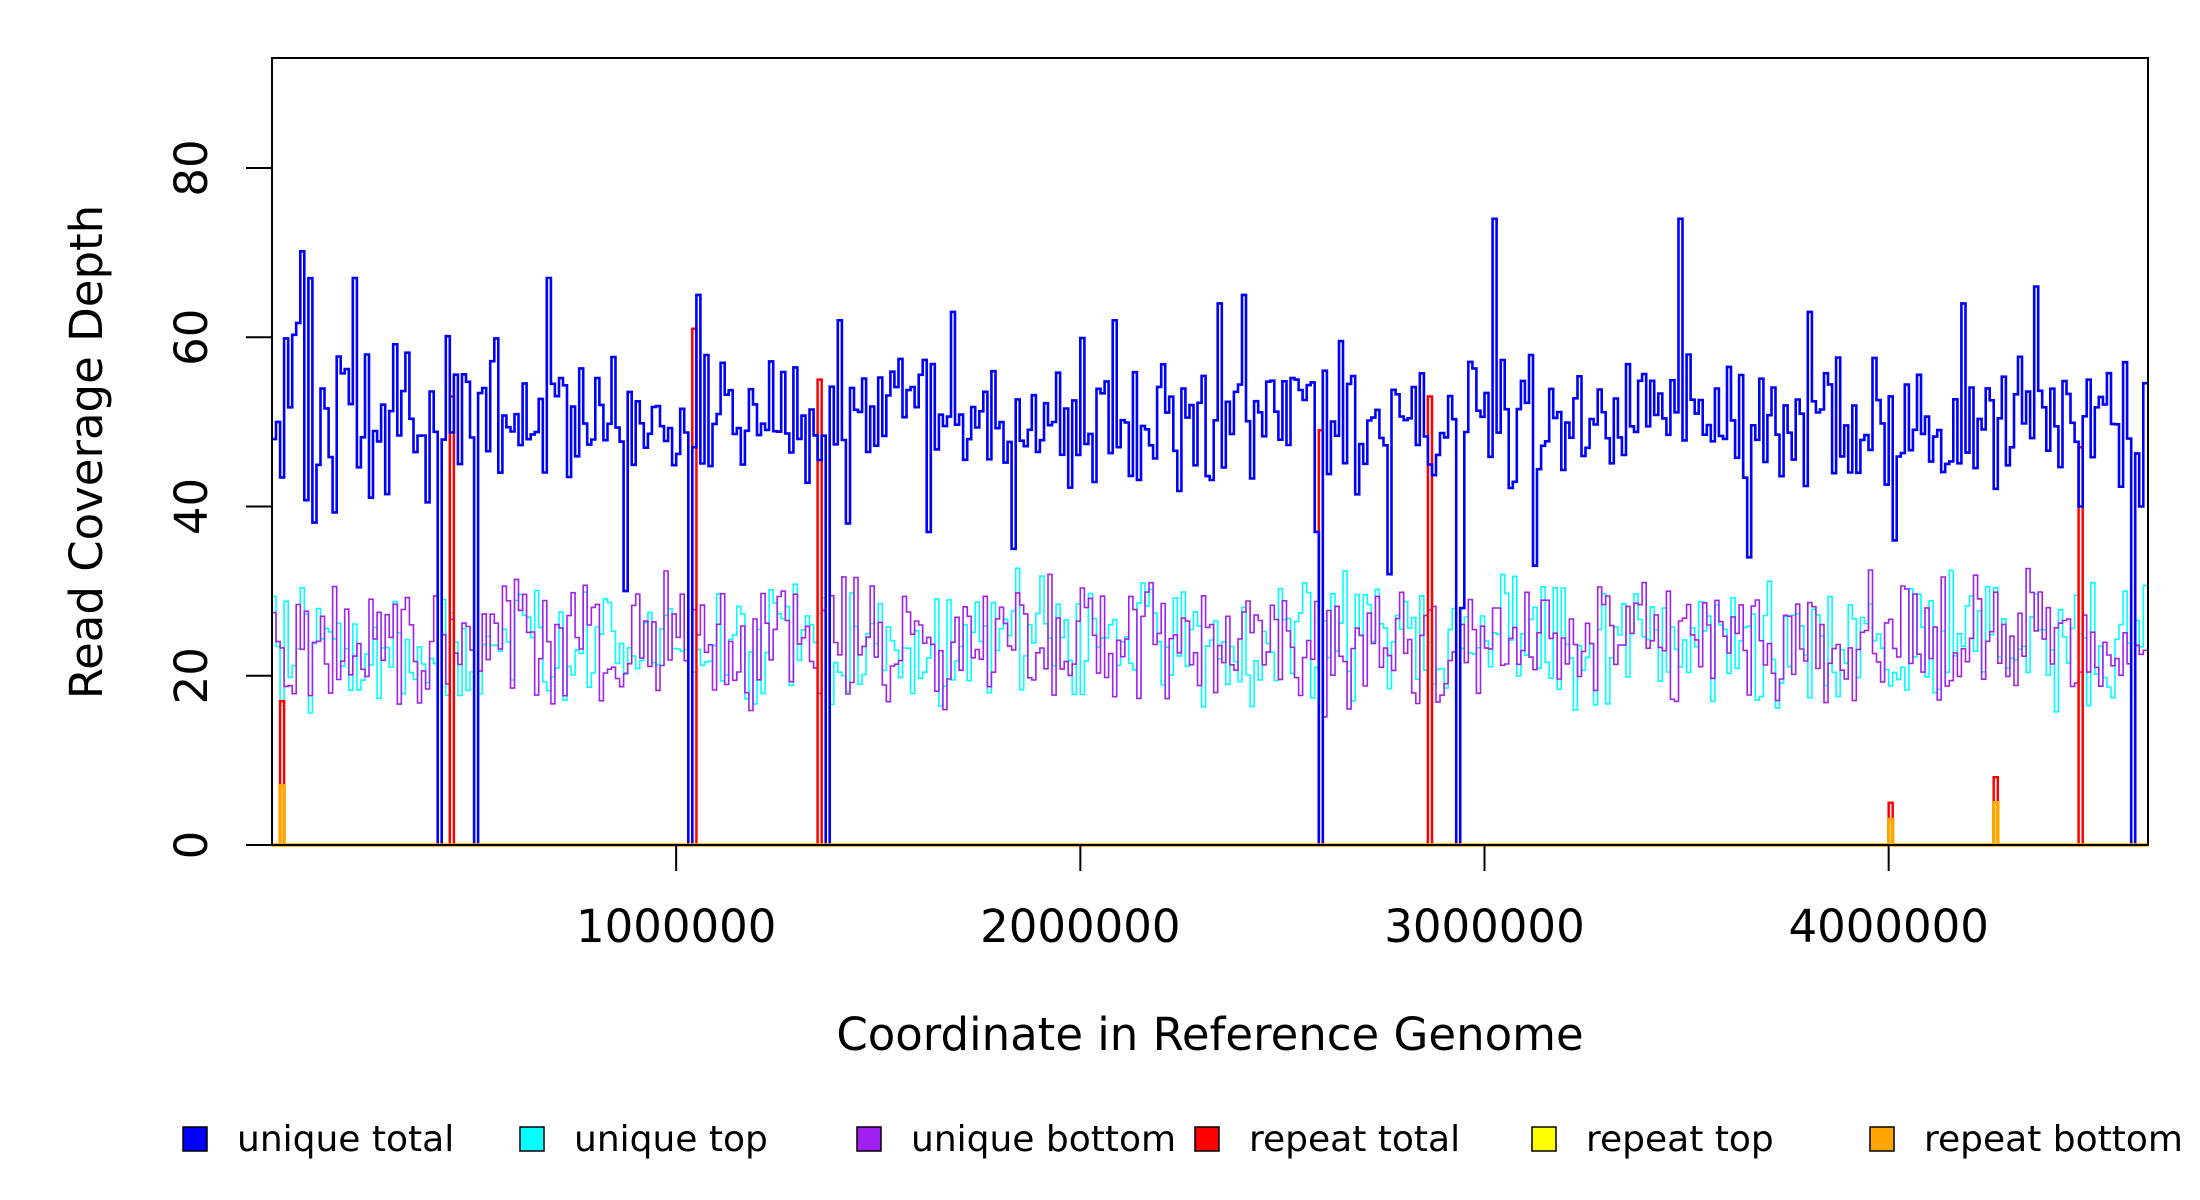  Describe the element at coordinates (191, 167) in the screenshot. I see `y-tick-label: 80` at that location.